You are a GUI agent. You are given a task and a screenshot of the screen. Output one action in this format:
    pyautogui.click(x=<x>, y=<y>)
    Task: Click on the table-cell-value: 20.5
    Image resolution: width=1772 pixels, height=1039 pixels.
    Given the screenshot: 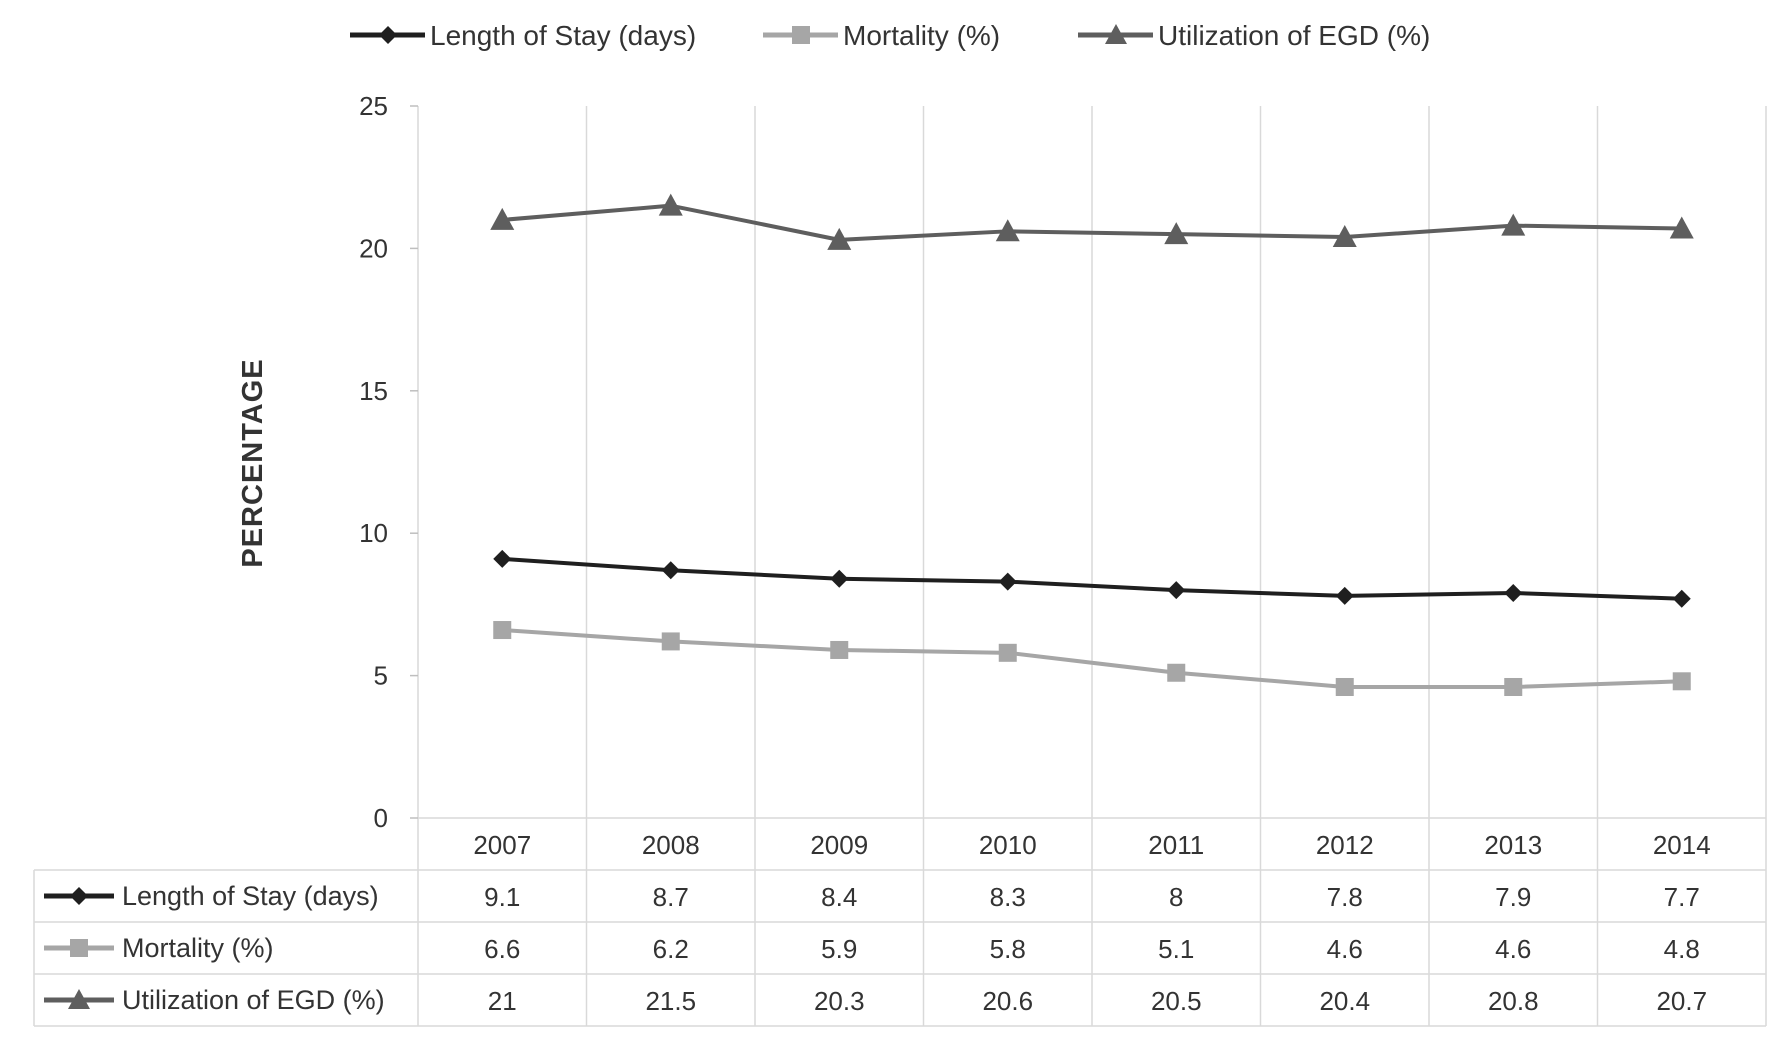 What is the action you would take?
    pyautogui.click(x=1176, y=1001)
    